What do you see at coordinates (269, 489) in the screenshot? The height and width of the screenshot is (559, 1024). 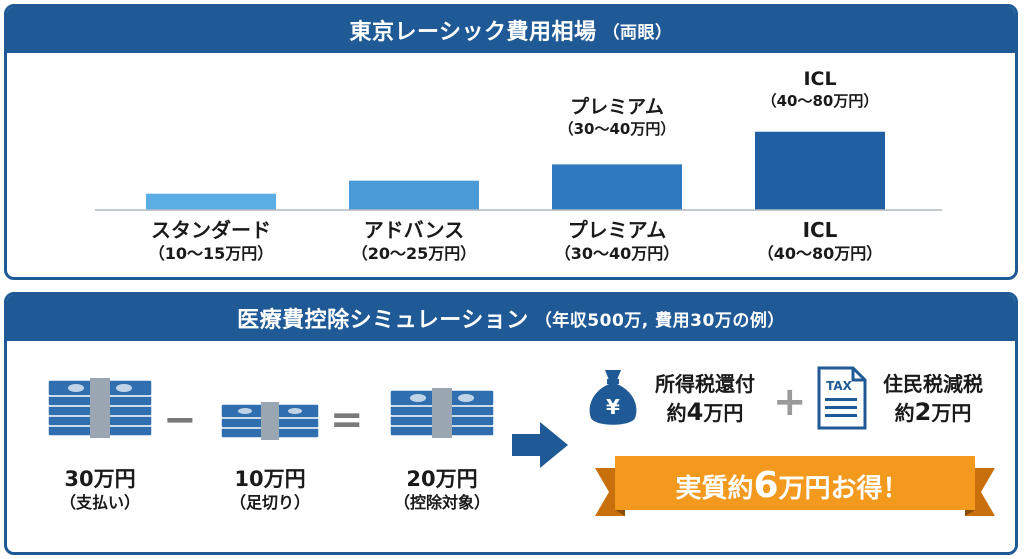 I see `threshold-amount: 10万円 （足切り）` at bounding box center [269, 489].